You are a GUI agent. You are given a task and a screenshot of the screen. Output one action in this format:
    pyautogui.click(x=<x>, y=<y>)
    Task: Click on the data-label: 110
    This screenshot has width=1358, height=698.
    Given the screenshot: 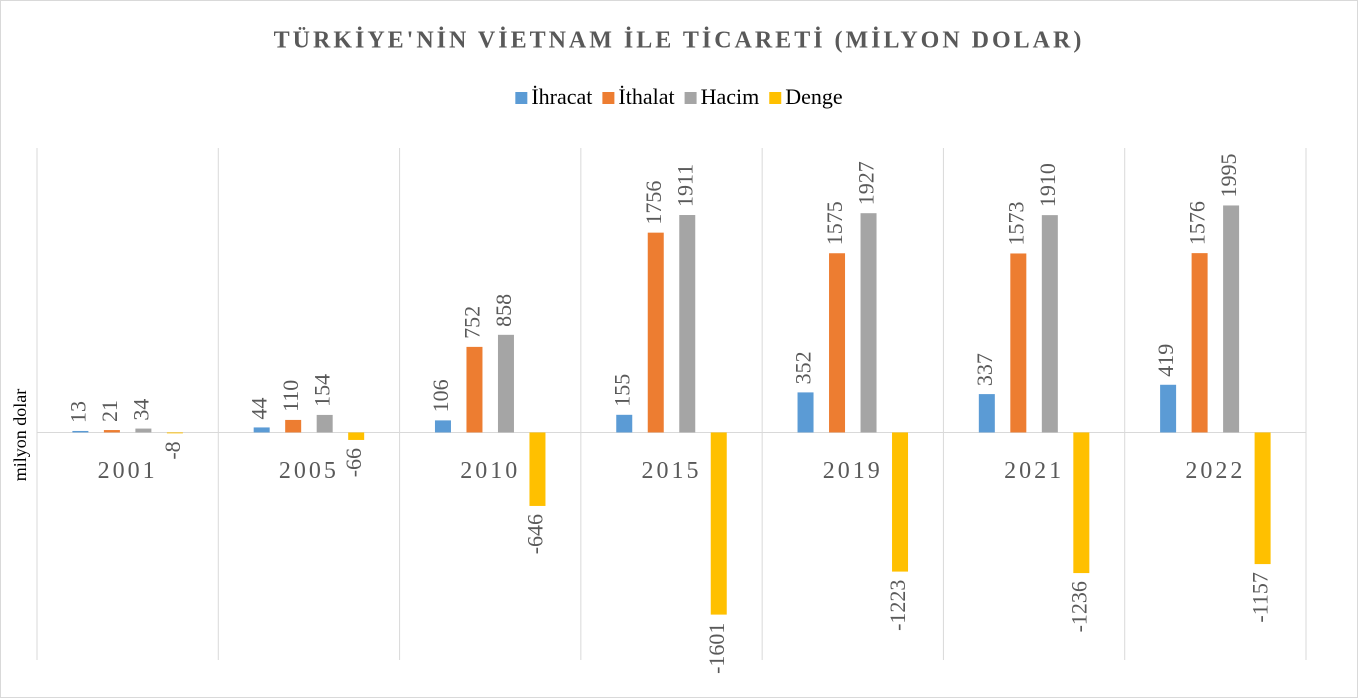 What is the action you would take?
    pyautogui.click(x=290, y=396)
    